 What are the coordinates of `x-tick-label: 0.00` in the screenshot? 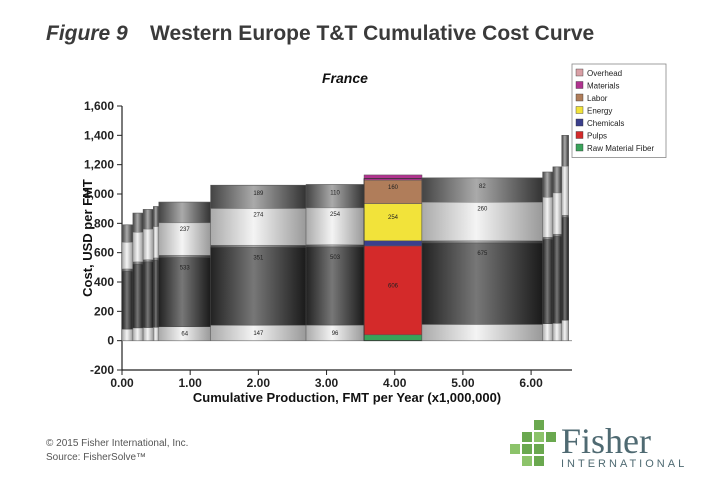 It's located at (122, 383).